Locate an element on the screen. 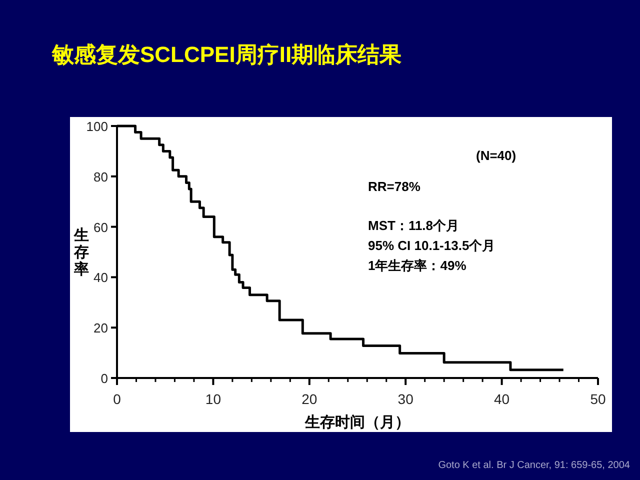  y-tick-label: 80 is located at coordinates (101, 176).